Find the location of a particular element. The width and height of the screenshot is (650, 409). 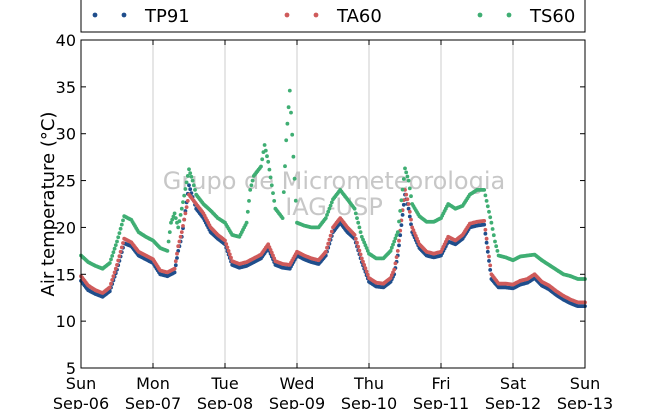

legend-label: TS60 is located at coordinates (552, 16).